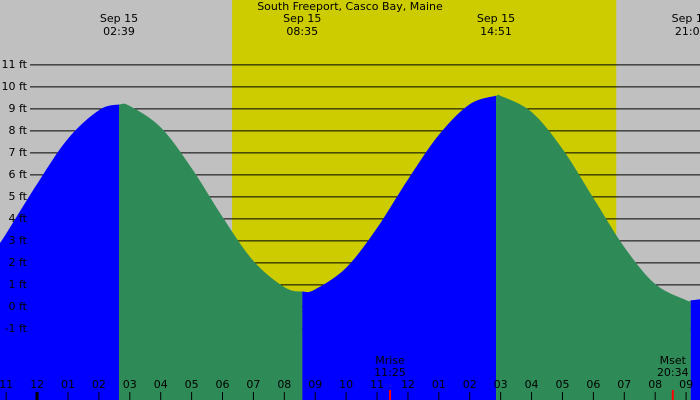 The width and height of the screenshot is (700, 400). What do you see at coordinates (687, 31) in the screenshot?
I see `extreme-time: 21:09` at bounding box center [687, 31].